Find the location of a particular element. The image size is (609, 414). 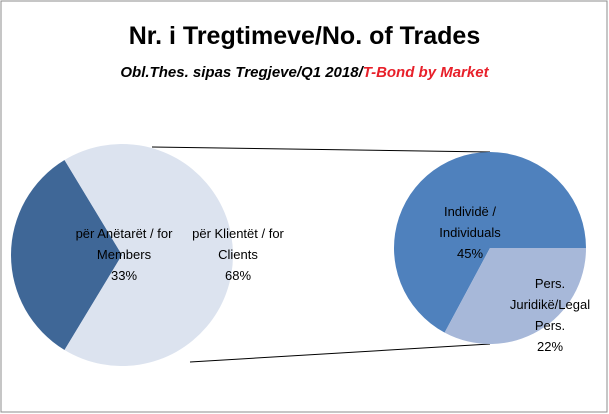

data-label: Individë / Individuals 45% is located at coordinates (470, 232).